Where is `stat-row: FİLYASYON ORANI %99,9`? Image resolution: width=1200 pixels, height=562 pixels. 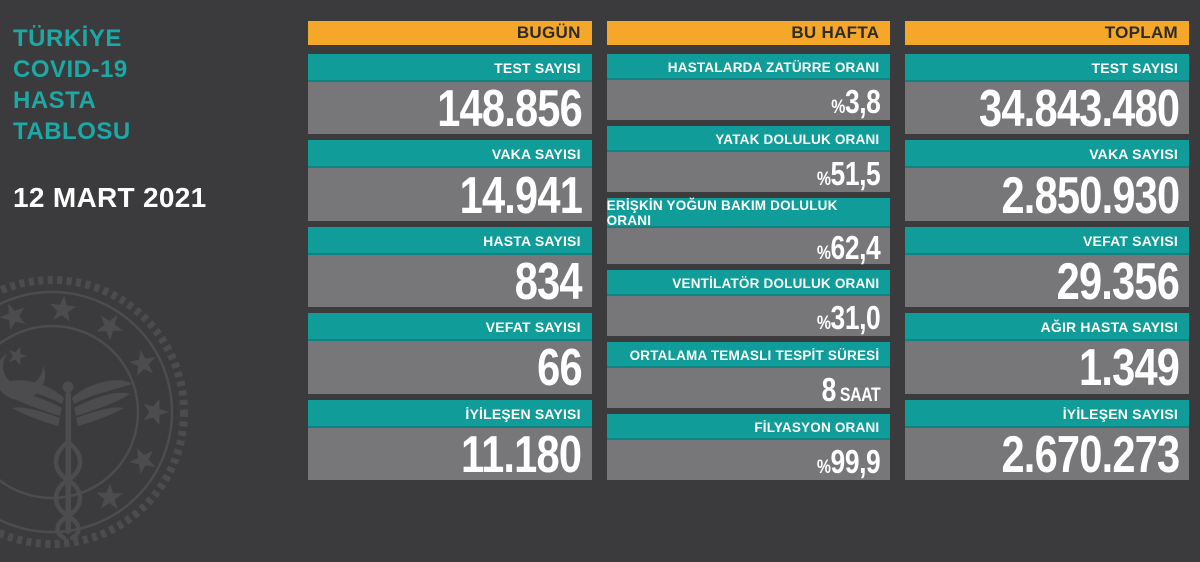
stat-row: FİLYASYON ORANI %99,9 is located at coordinates (748, 447).